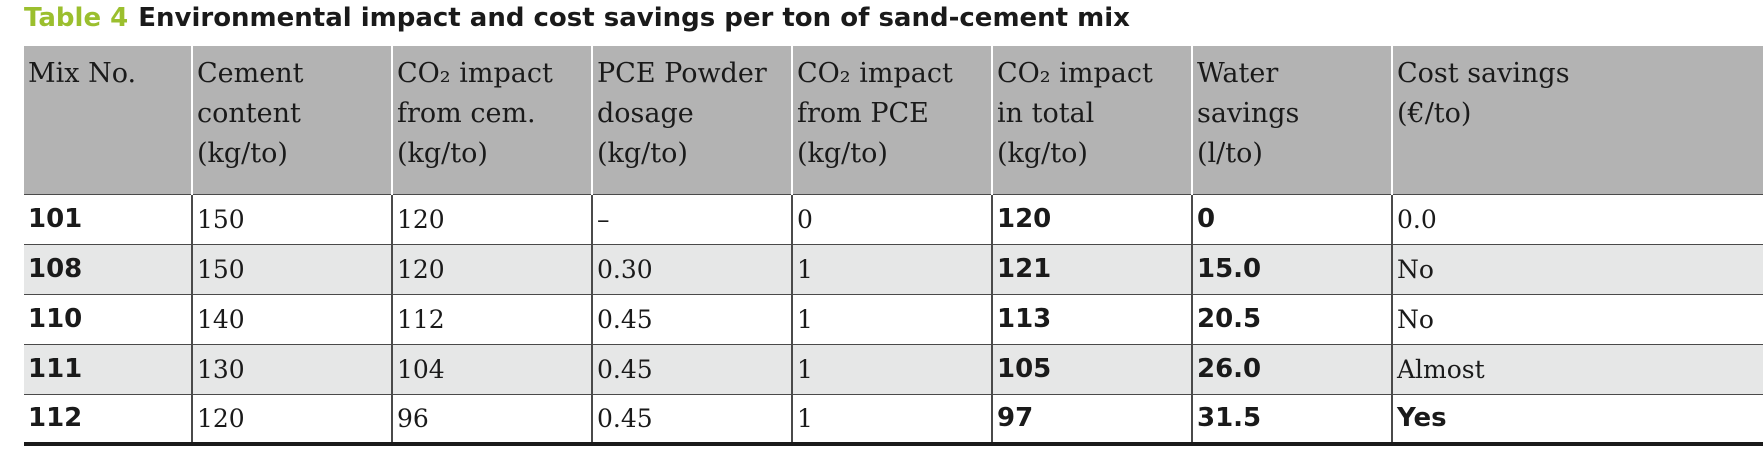 This screenshot has height=458, width=1763. I want to click on table-row: 111 130 104 0.45 1 105 26.0 Almost, so click(893, 368).